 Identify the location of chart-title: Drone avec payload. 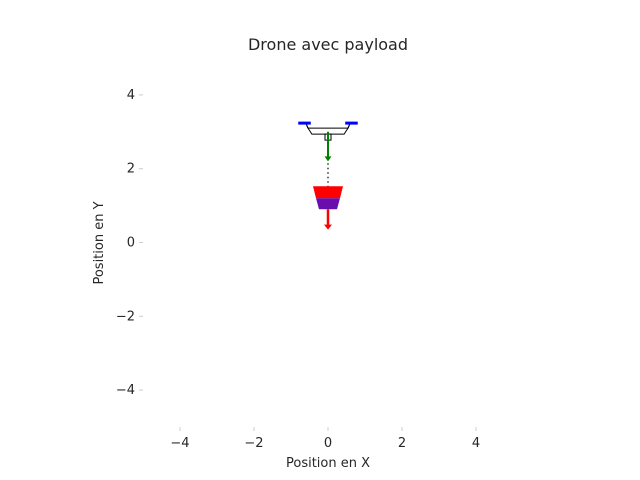
(328, 44).